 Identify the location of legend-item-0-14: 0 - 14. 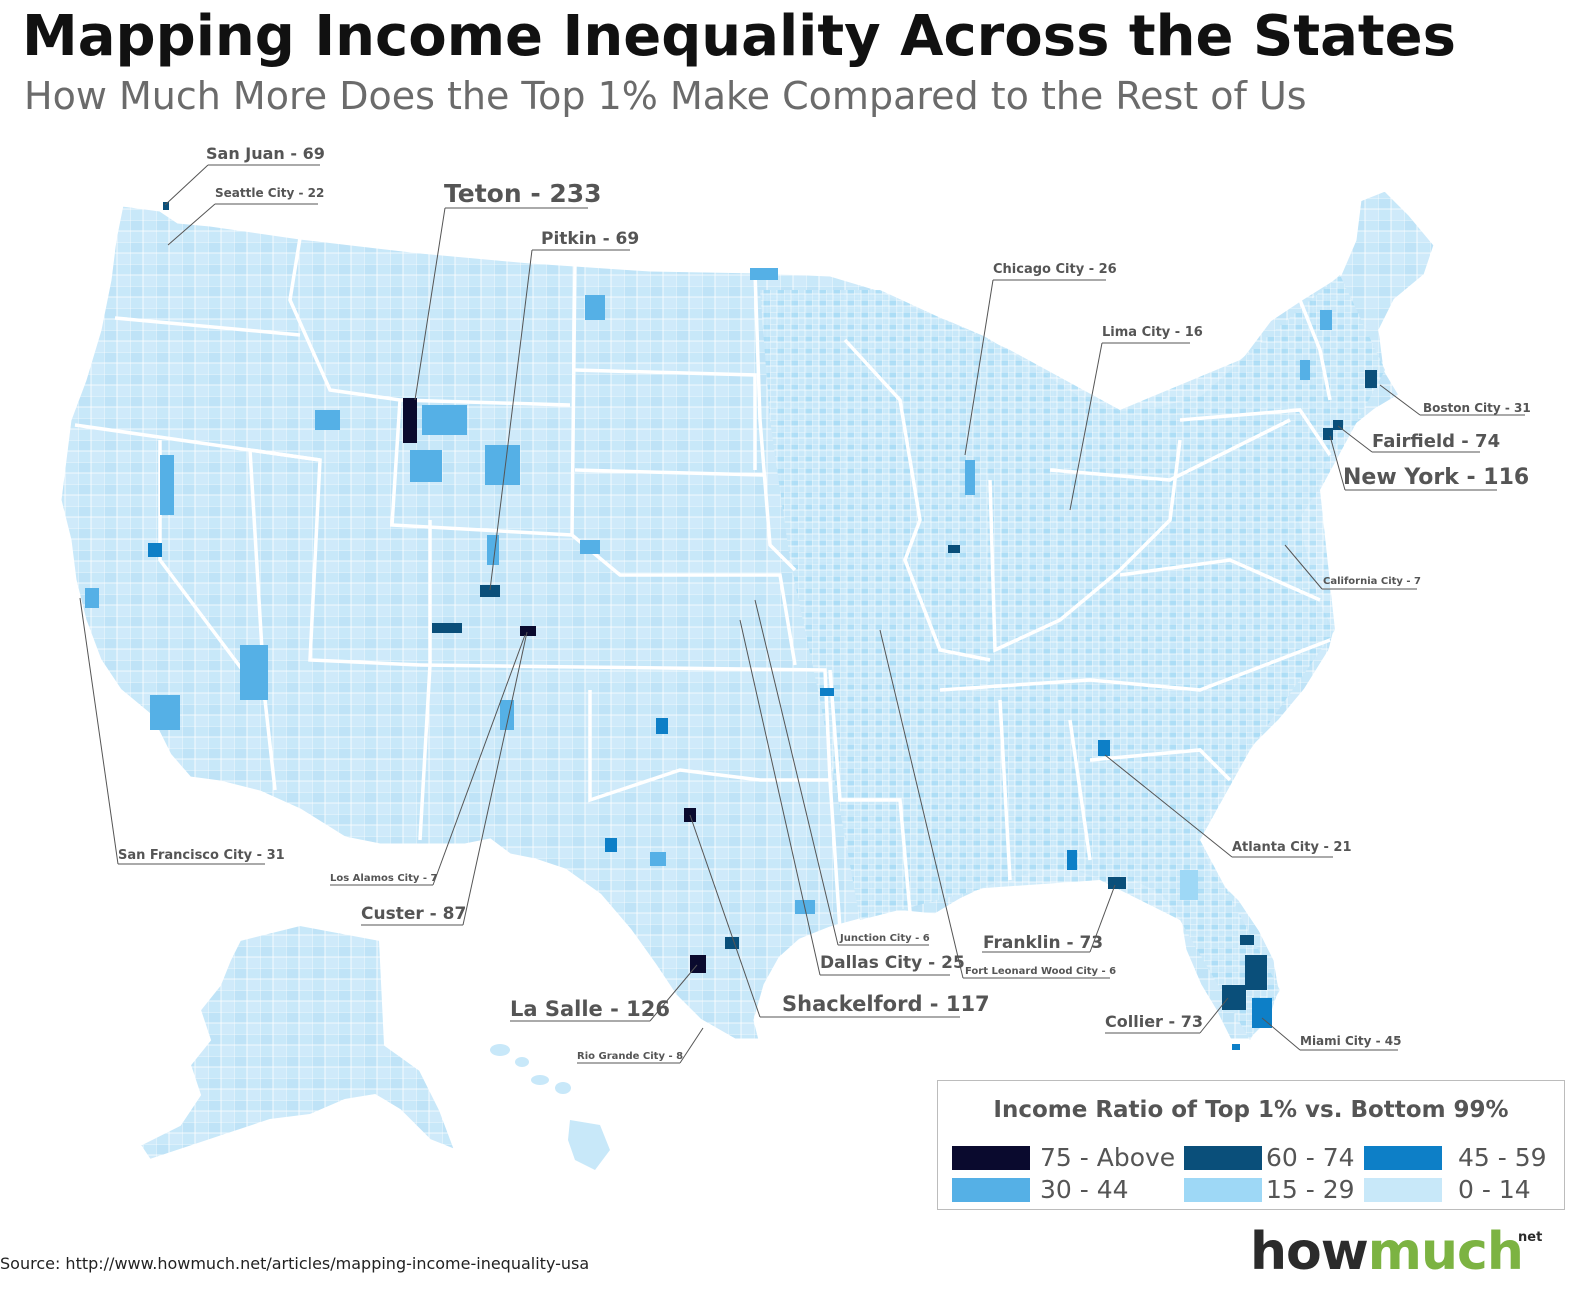
(1447, 1189).